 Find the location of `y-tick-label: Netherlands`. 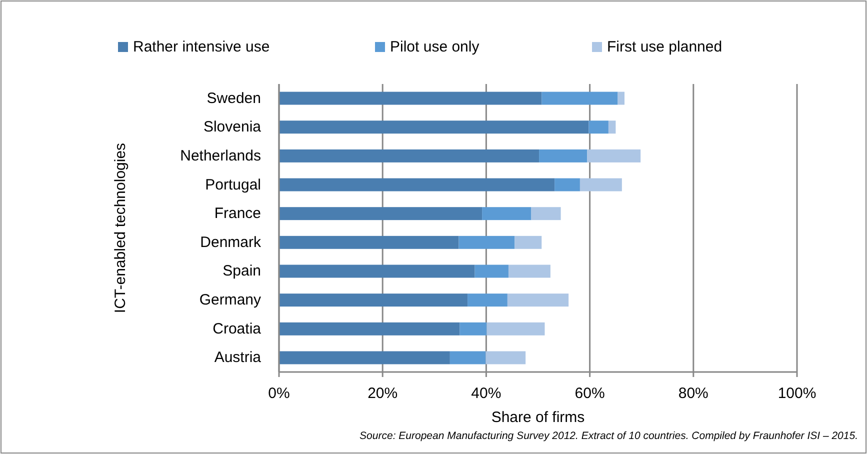

y-tick-label: Netherlands is located at coordinates (220, 155).